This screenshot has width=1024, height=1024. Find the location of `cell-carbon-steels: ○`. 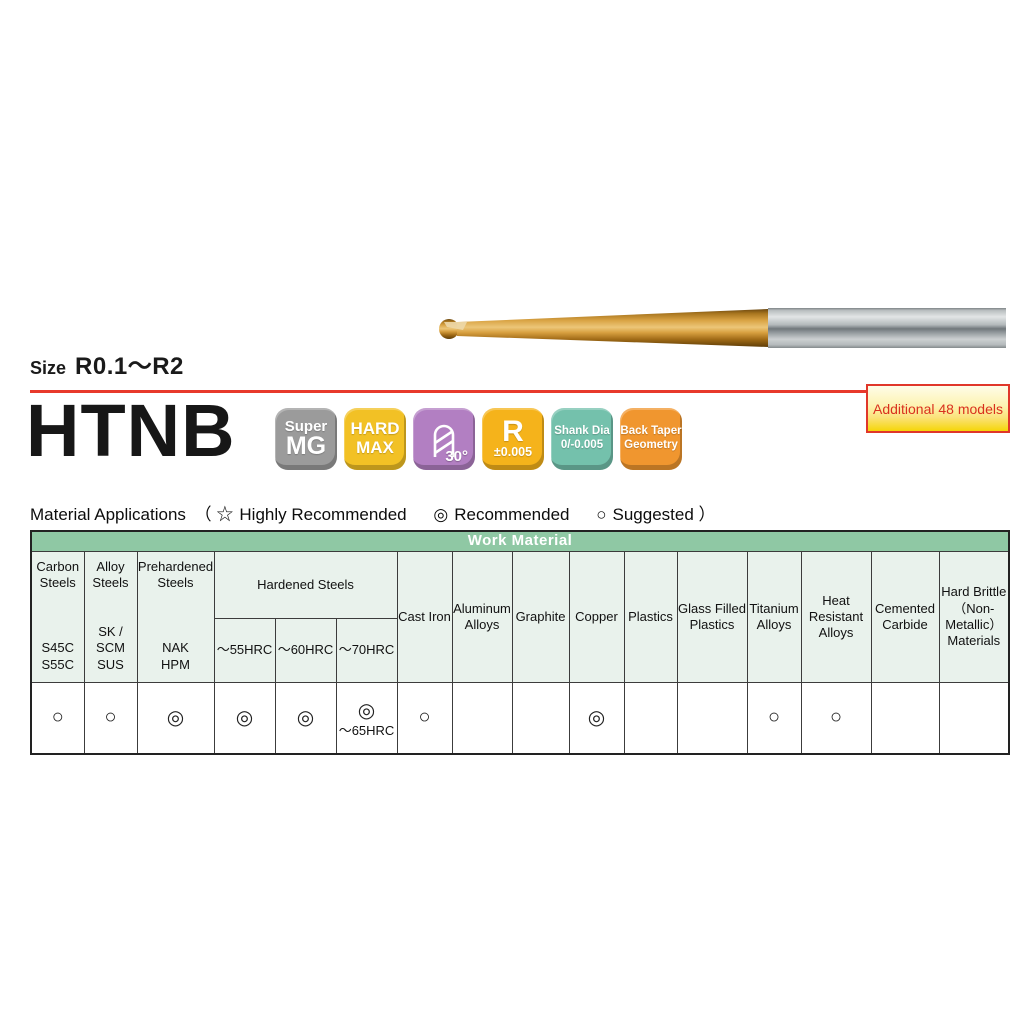

cell-carbon-steels: ○ is located at coordinates (57, 718).